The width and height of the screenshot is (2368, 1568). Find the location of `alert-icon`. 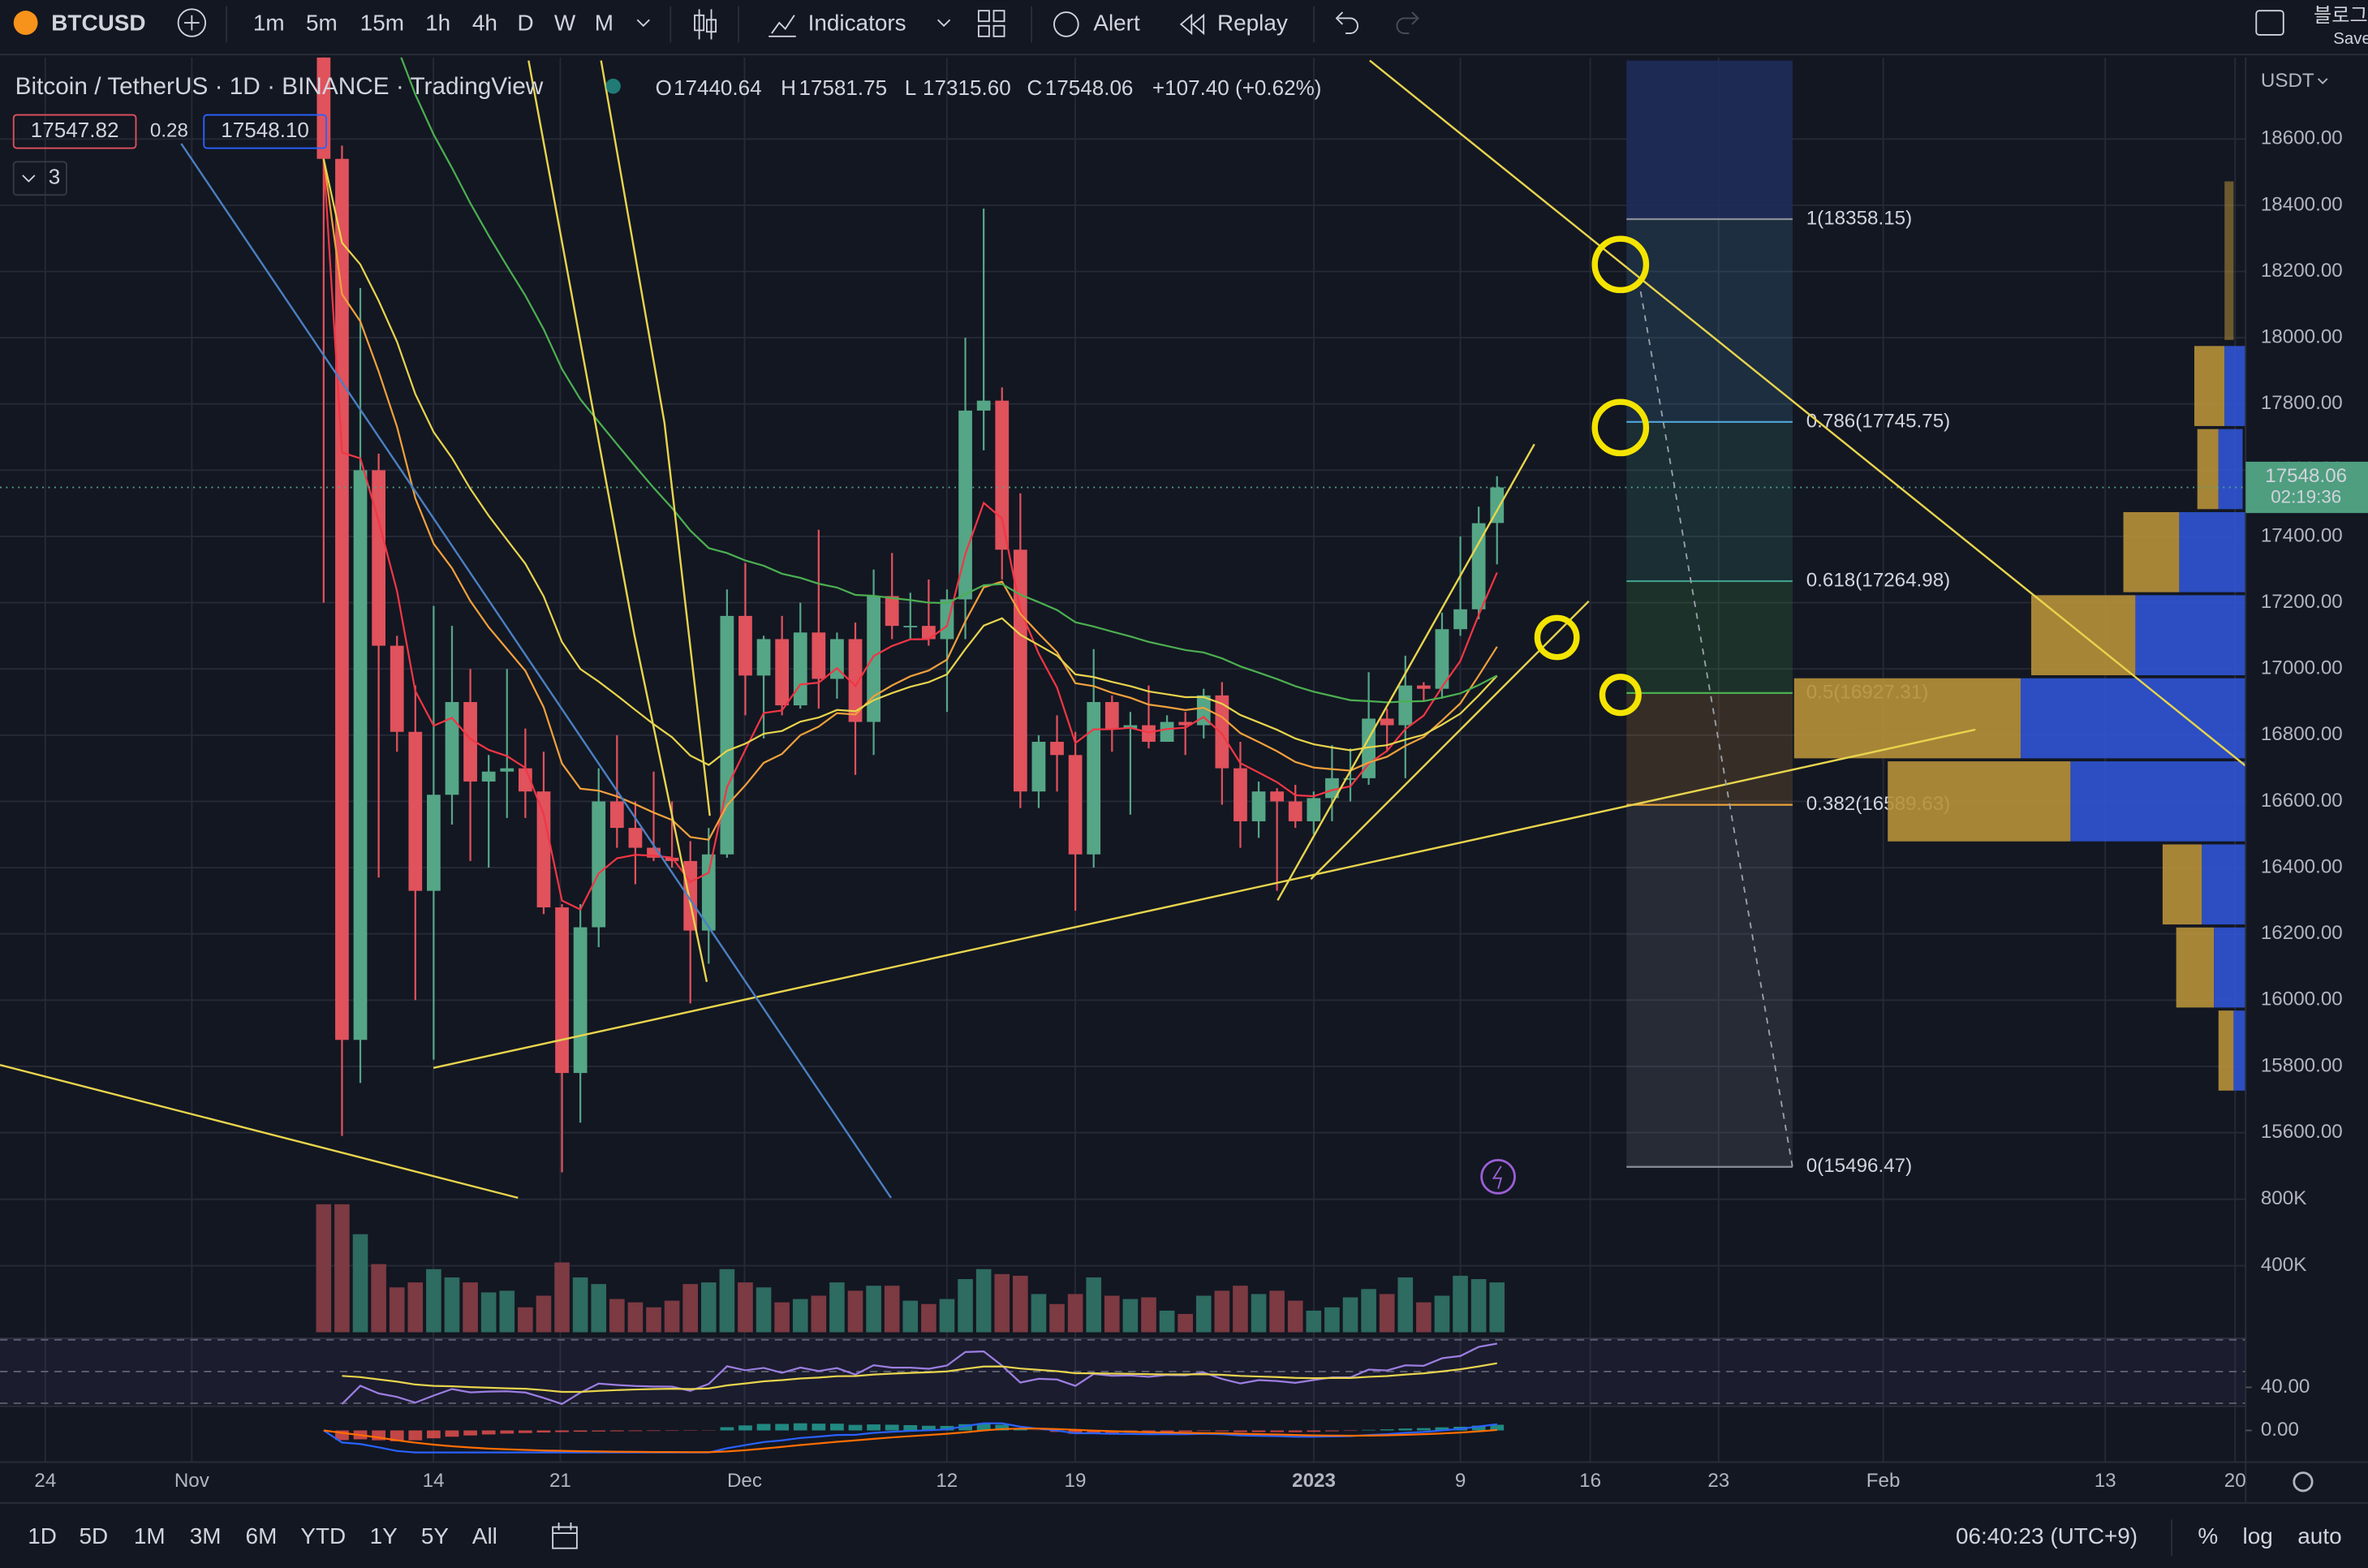

alert-icon is located at coordinates (1498, 1177).